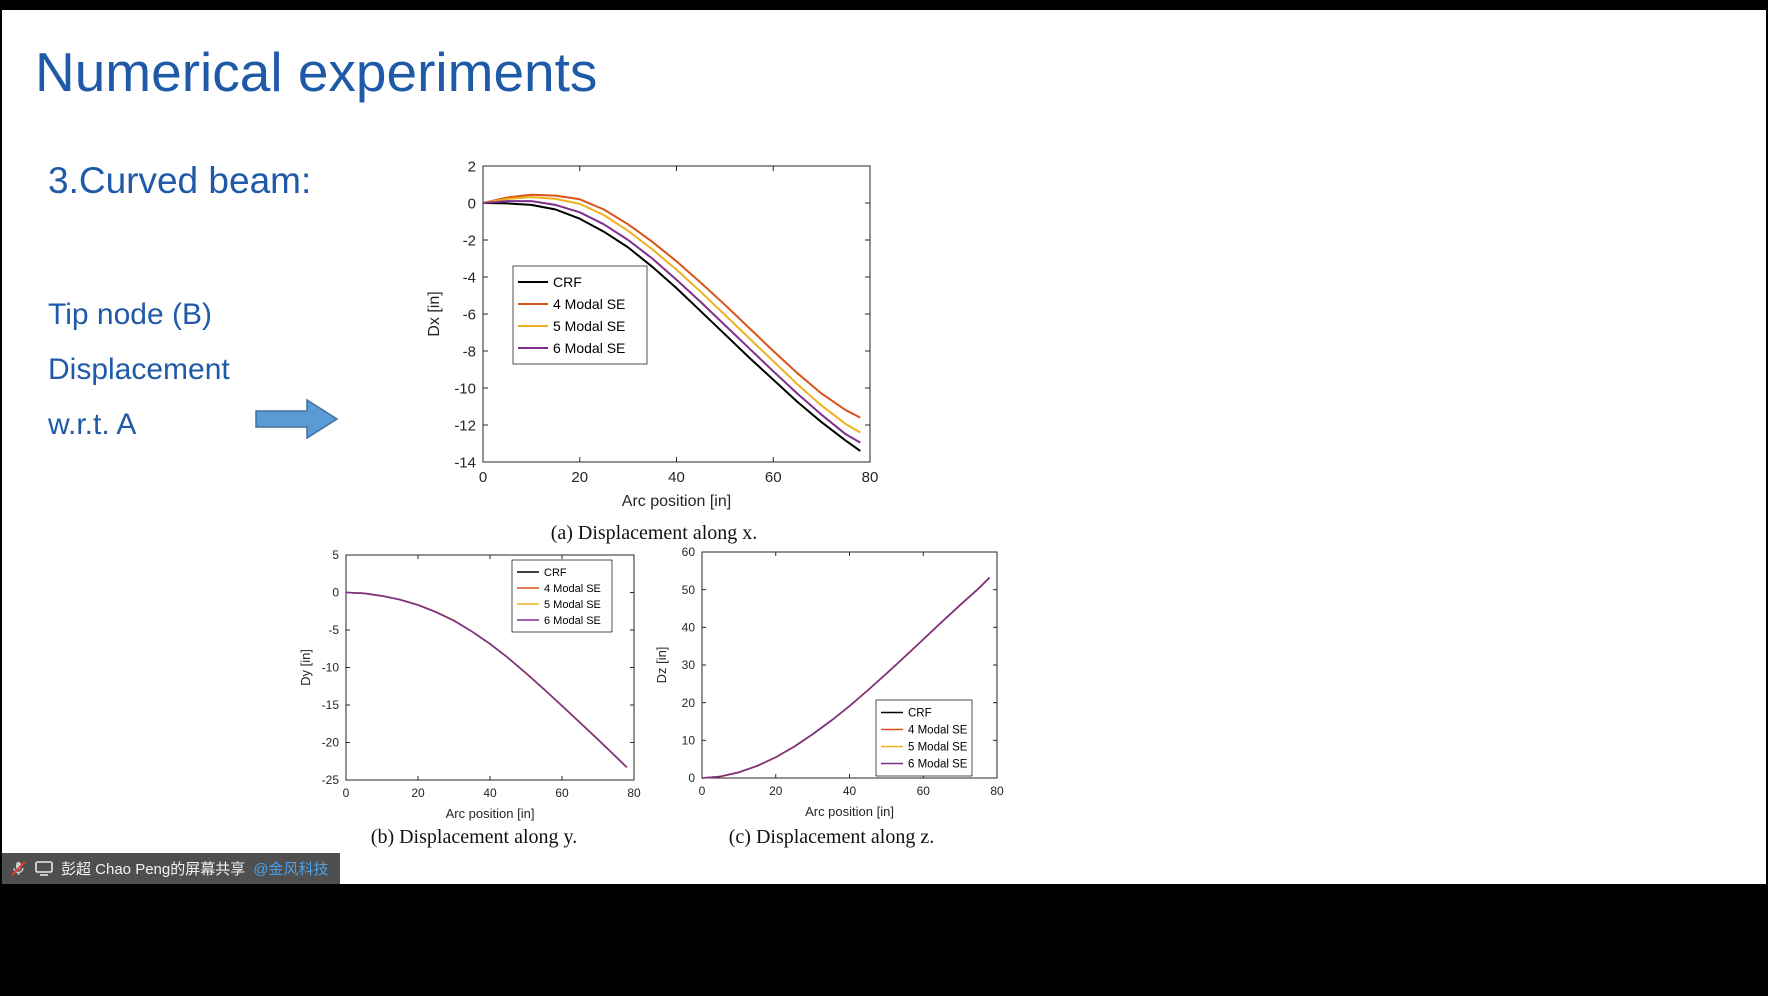 This screenshot has height=996, width=1768. Describe the element at coordinates (689, 628) in the screenshot. I see `y-tick-label: 40` at that location.